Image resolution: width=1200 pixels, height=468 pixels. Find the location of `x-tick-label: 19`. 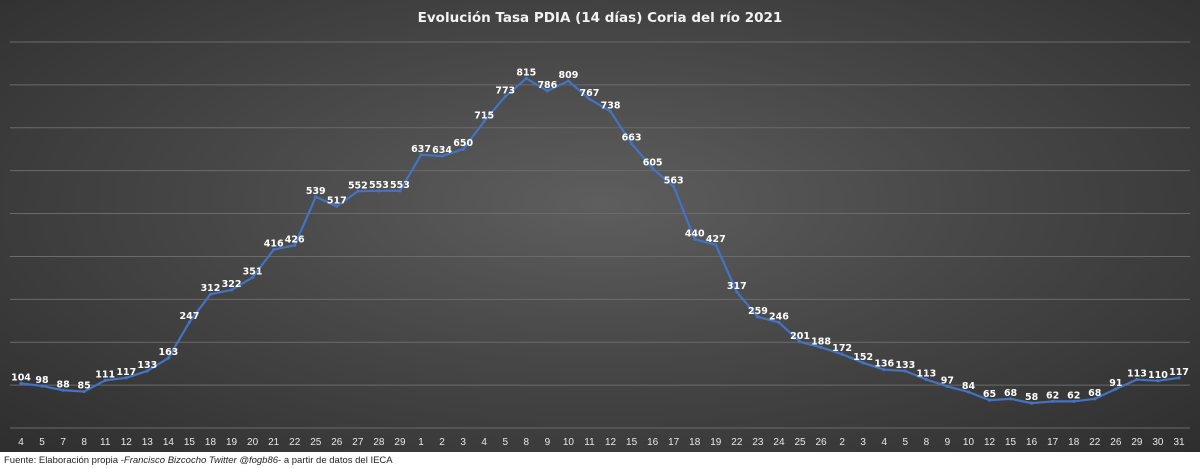

x-tick-label: 19 is located at coordinates (232, 442).